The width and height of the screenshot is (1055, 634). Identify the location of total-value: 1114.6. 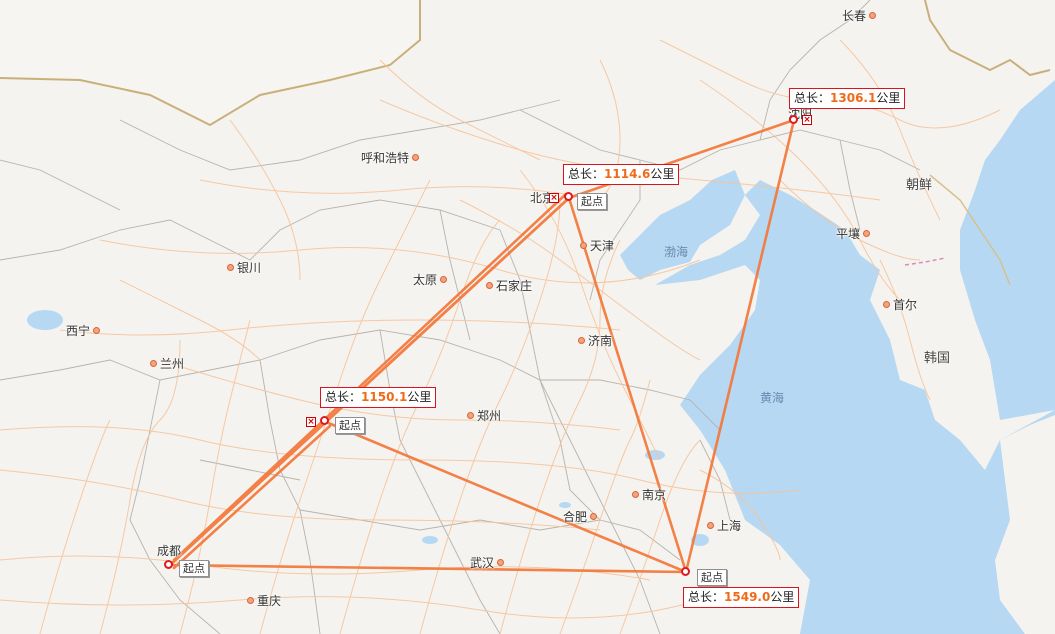
(627, 174).